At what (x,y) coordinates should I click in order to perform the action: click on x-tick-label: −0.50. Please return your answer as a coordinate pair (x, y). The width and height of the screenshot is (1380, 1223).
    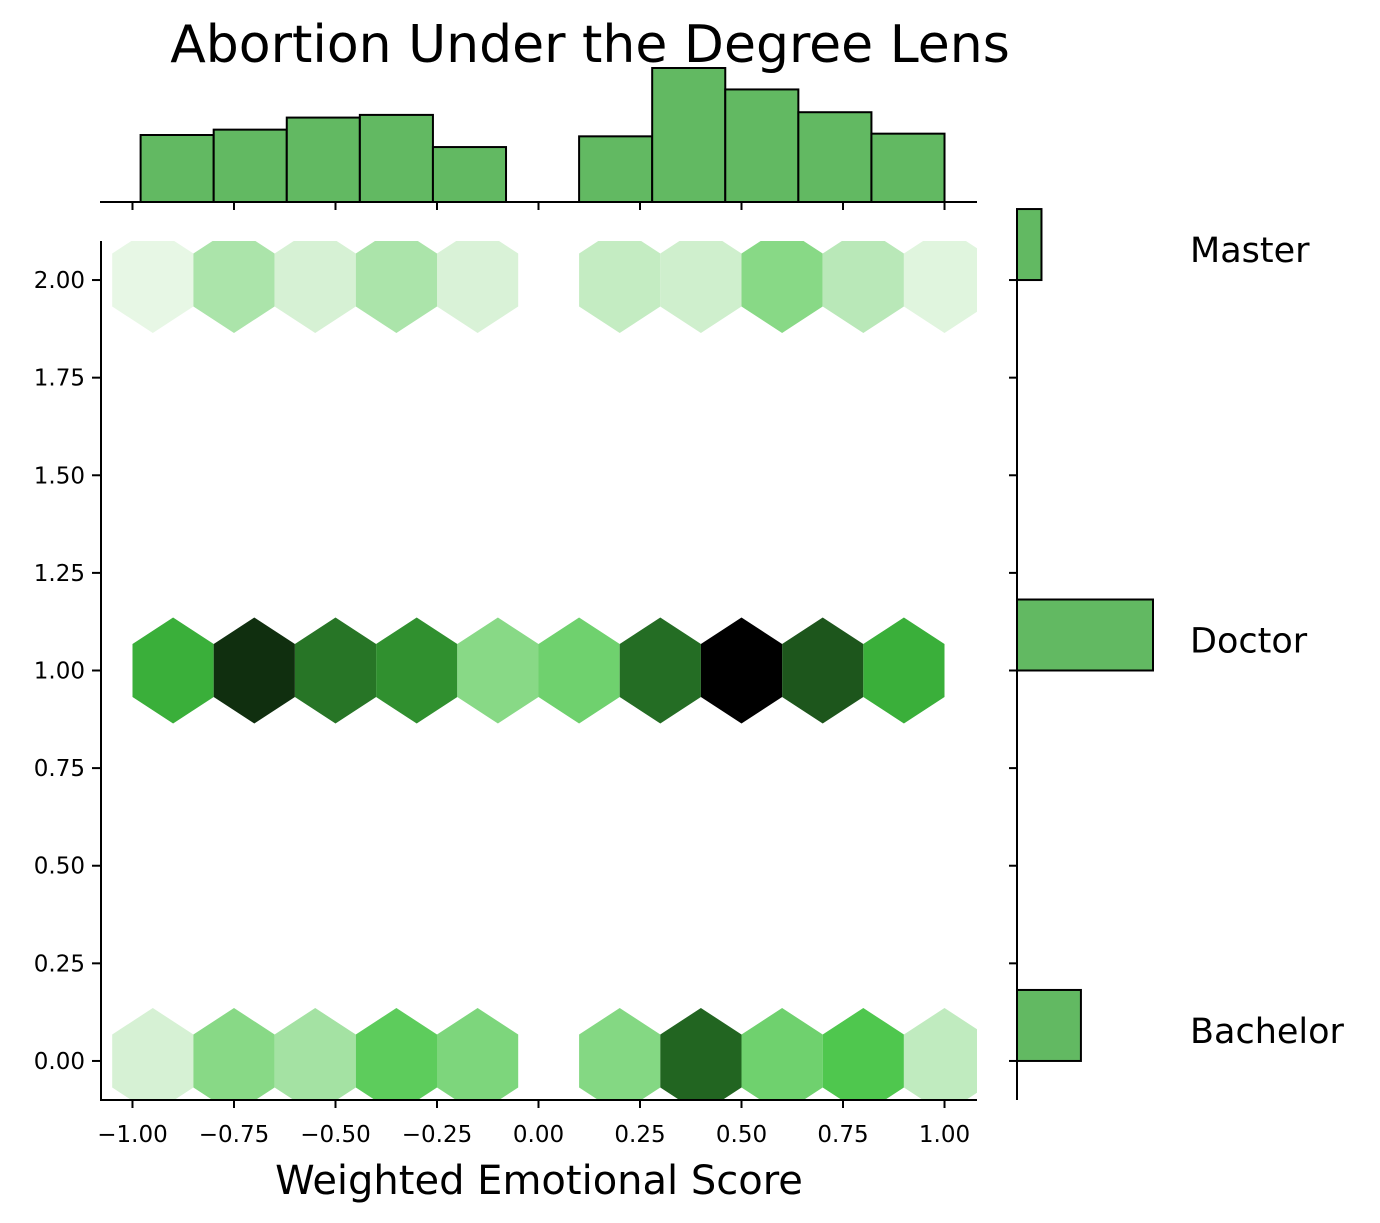
    Looking at the image, I should click on (335, 1135).